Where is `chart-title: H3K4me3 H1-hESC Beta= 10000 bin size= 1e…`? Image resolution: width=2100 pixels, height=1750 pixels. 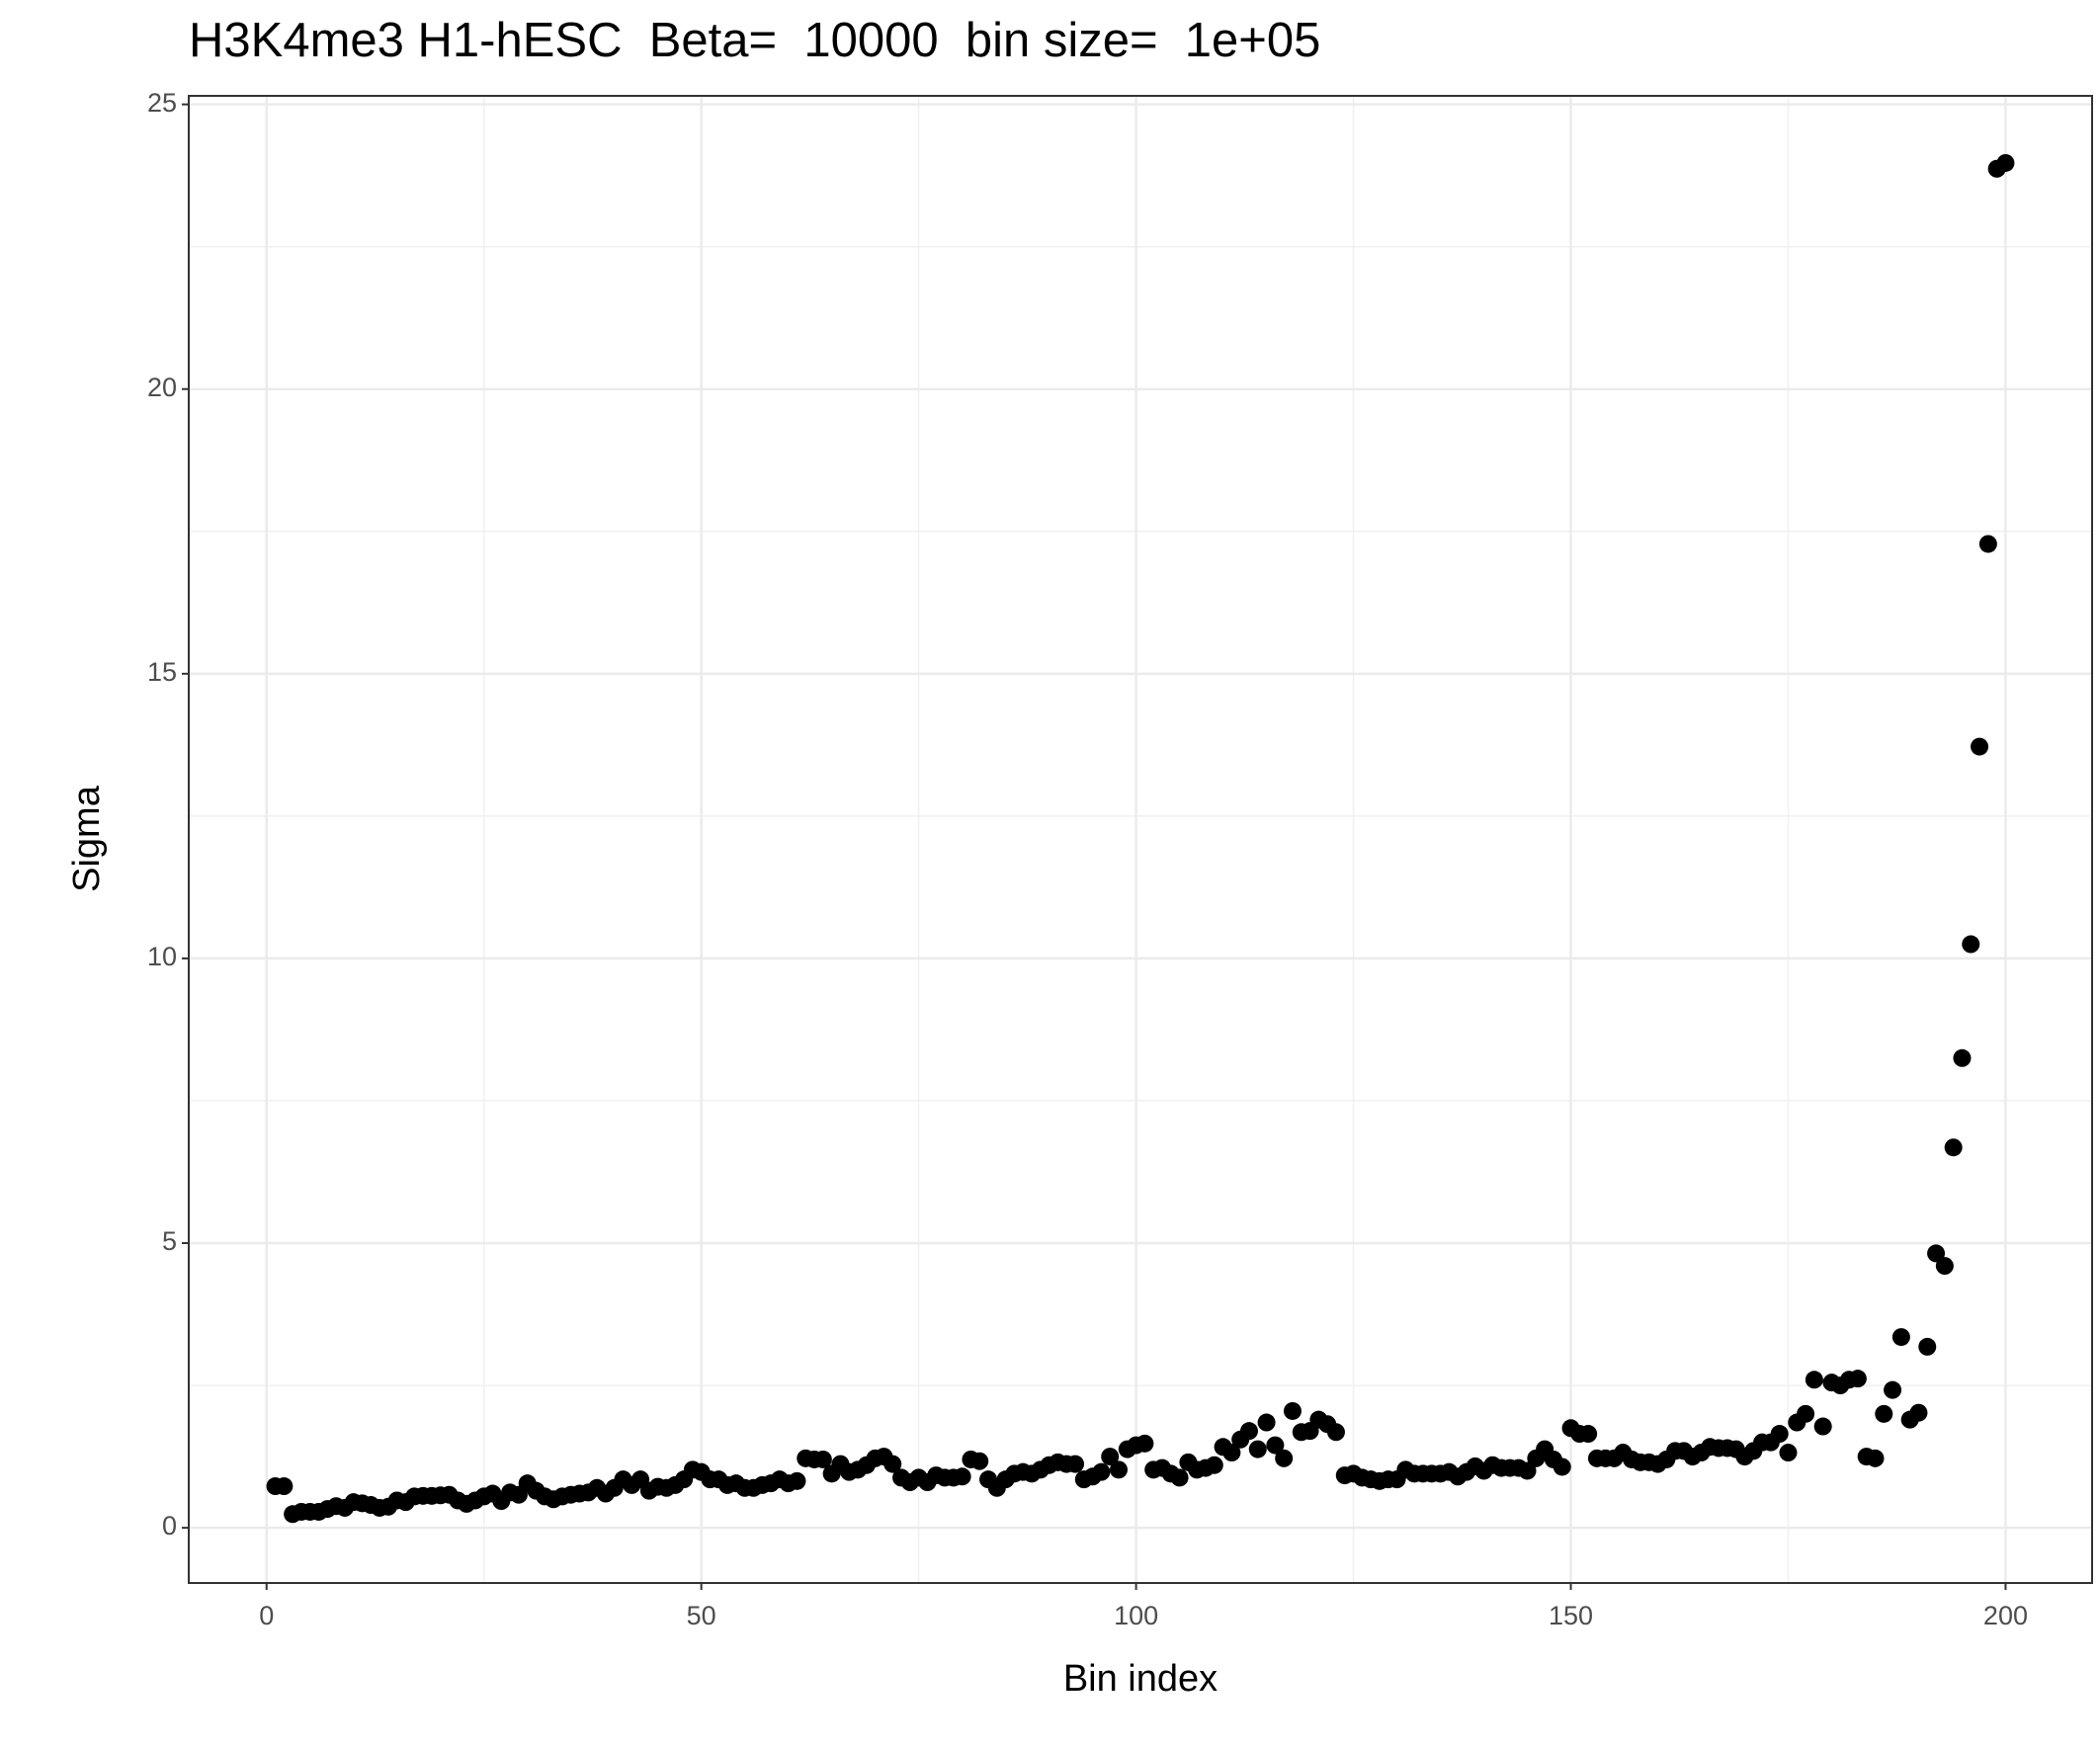
chart-title: H3K4me3 H1-hESC Beta= 10000 bin size= 1e… is located at coordinates (754, 40).